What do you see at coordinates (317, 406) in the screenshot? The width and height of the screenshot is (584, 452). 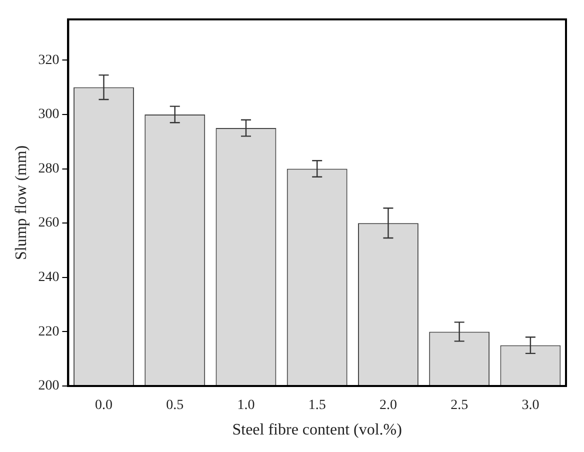 I see `x-tick-label: 1.5` at bounding box center [317, 406].